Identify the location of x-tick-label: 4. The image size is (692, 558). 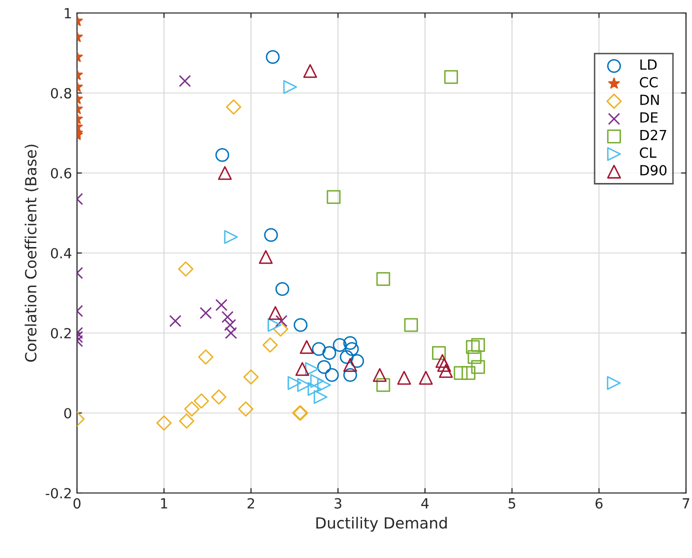
(425, 503).